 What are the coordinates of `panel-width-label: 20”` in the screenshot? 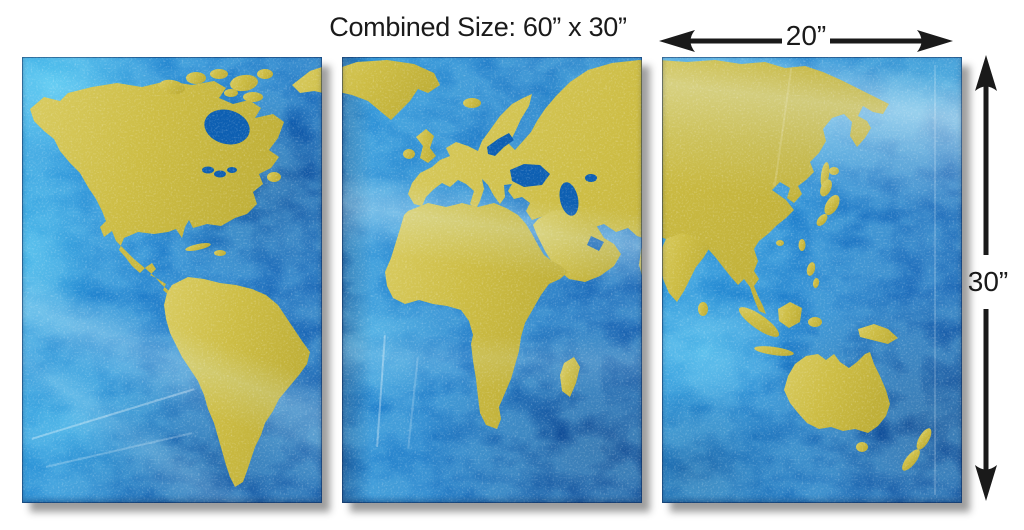 It's located at (806, 35).